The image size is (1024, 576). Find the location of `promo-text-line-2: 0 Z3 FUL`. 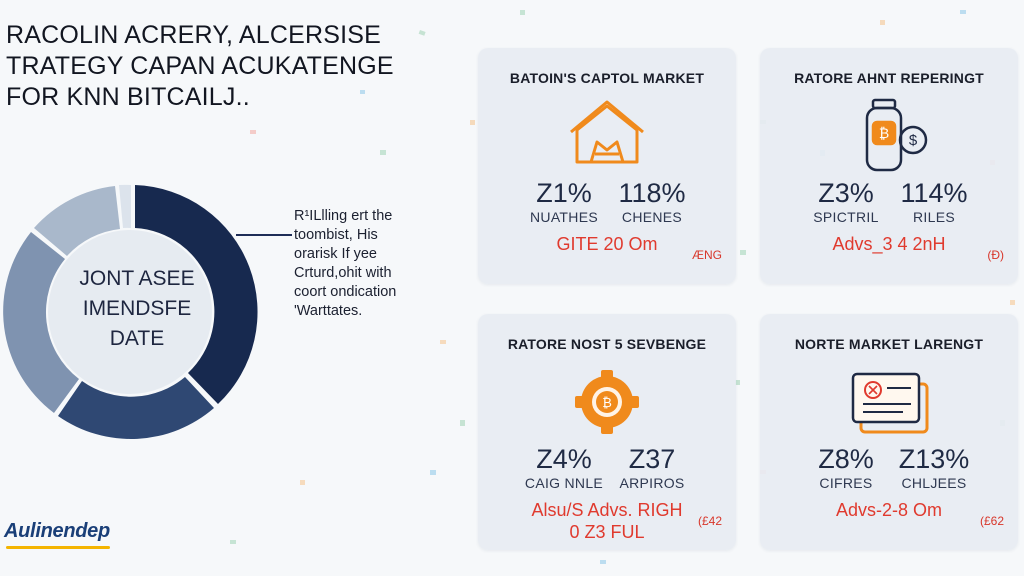

promo-text-line-2: 0 Z3 FUL is located at coordinates (607, 532).